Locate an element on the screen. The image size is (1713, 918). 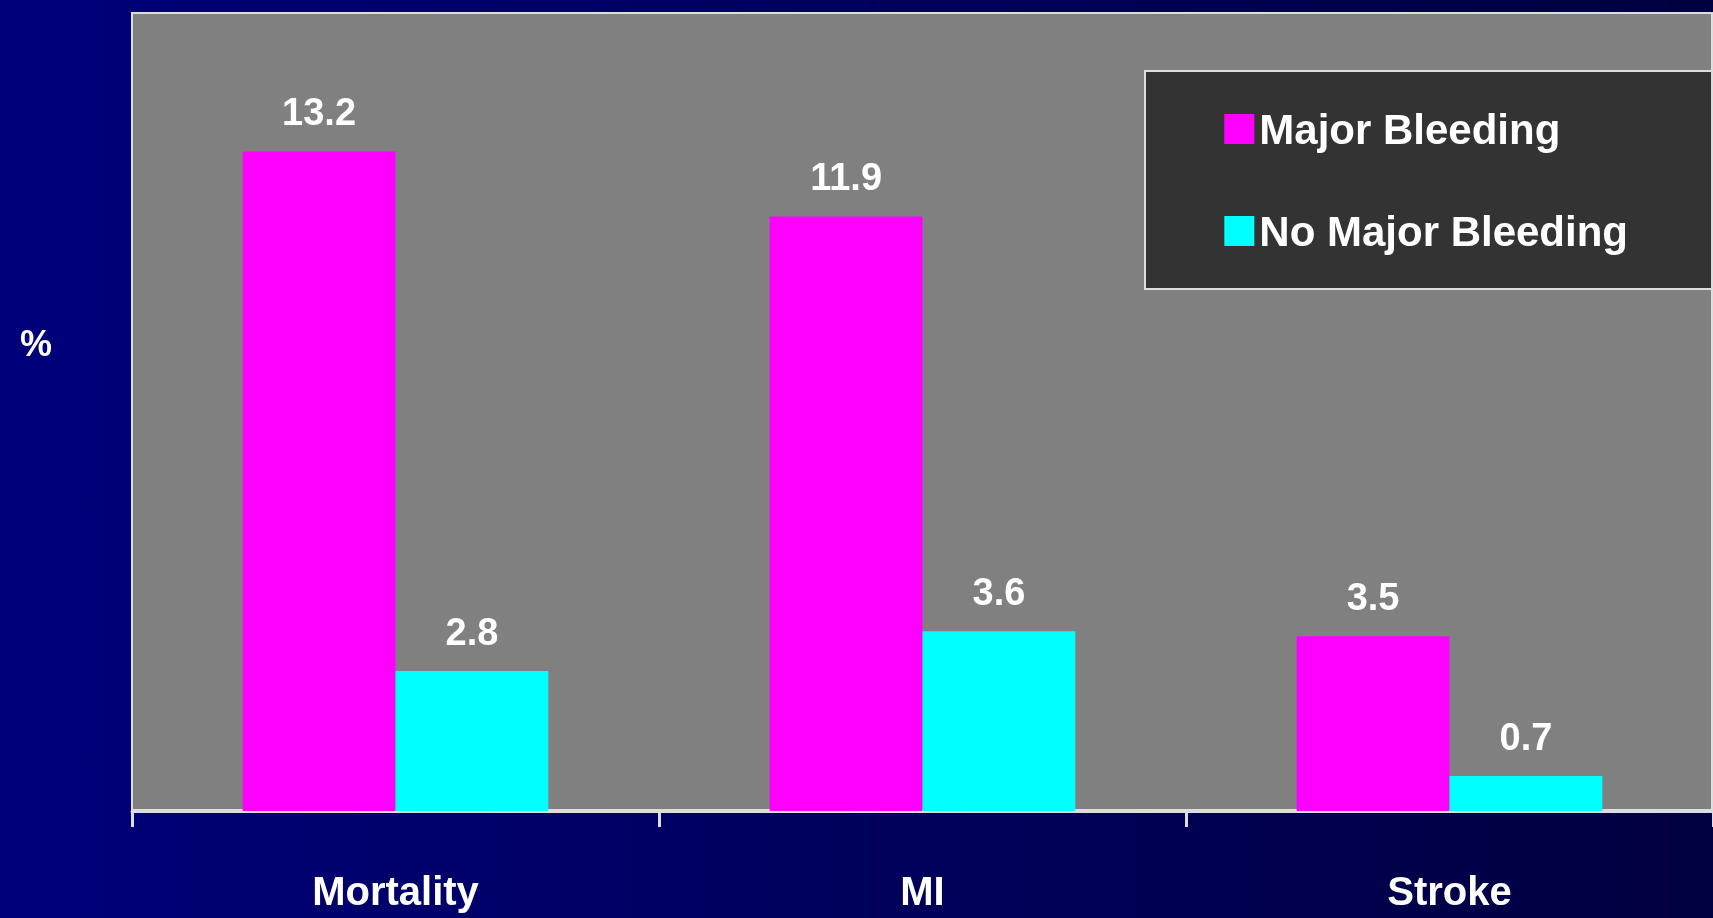
x-tick-label: Mortality is located at coordinates (396, 891).